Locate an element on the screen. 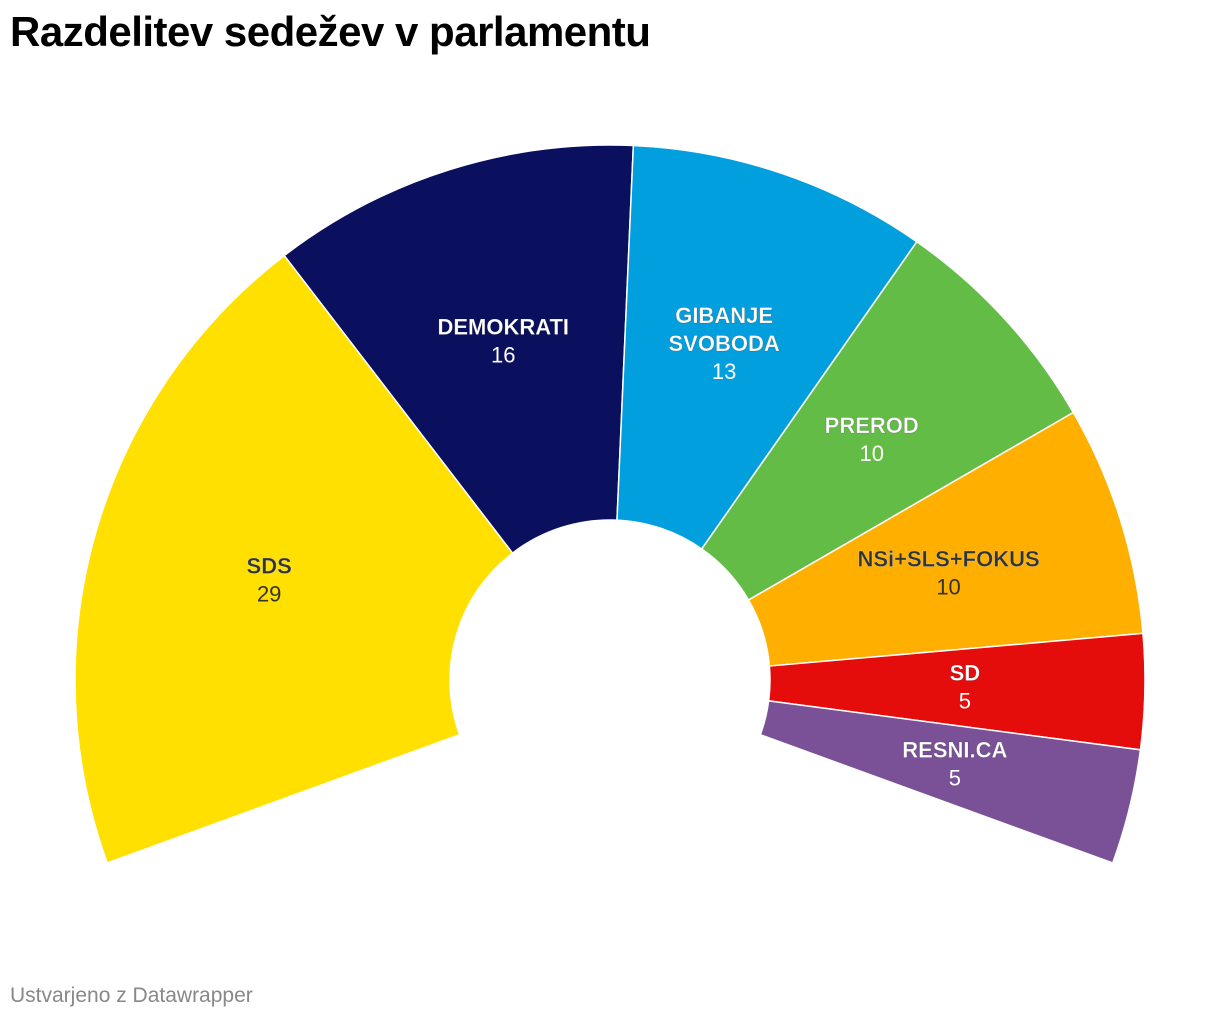 The width and height of the screenshot is (1220, 1020). label-prerod: PREROD 10 is located at coordinates (871, 439).